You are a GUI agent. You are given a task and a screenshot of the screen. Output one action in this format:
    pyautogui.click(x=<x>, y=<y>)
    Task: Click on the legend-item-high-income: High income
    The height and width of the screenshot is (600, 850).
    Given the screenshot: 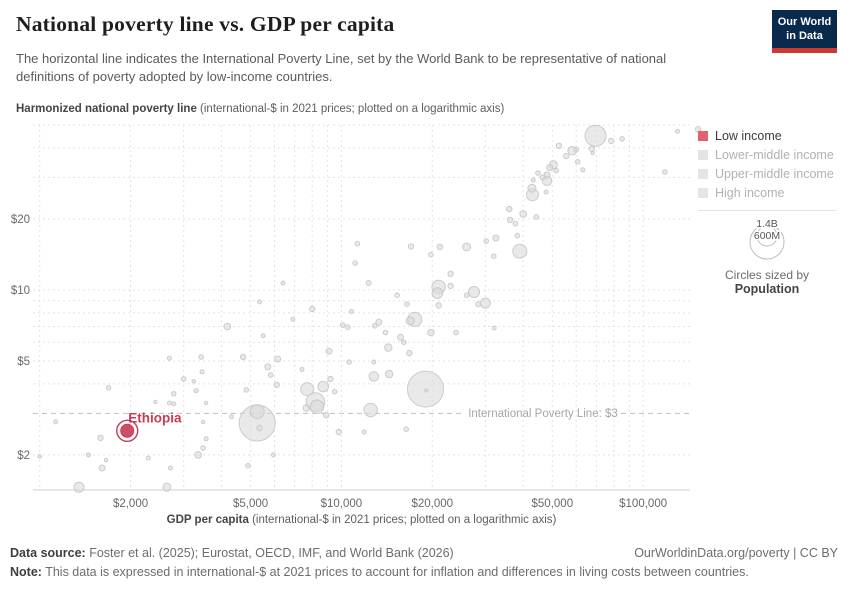 What is the action you would take?
    pyautogui.click(x=768, y=193)
    